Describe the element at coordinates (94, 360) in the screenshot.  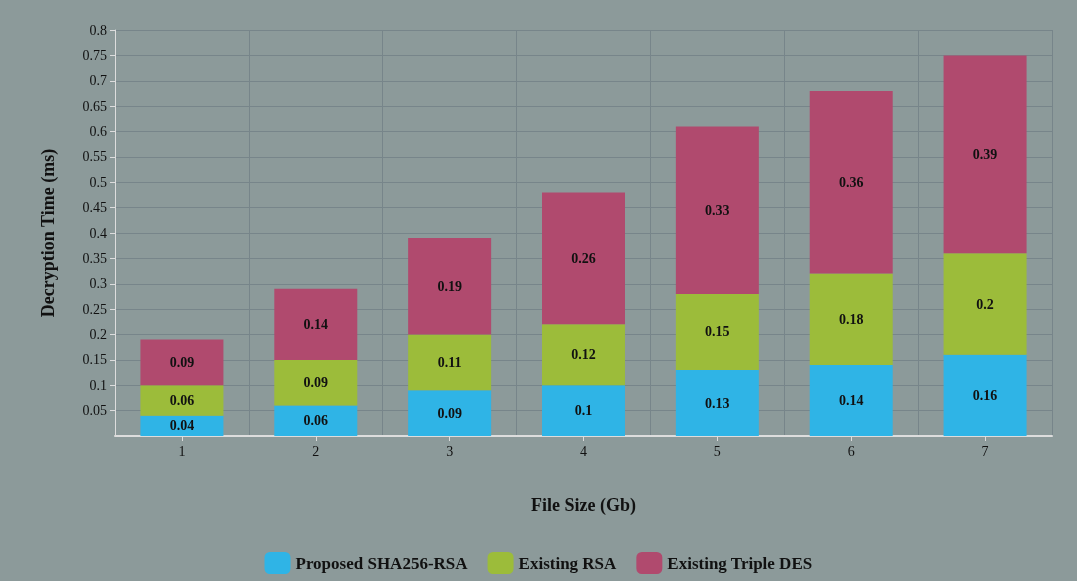
I see `y-tick-label: 0.15` at that location.